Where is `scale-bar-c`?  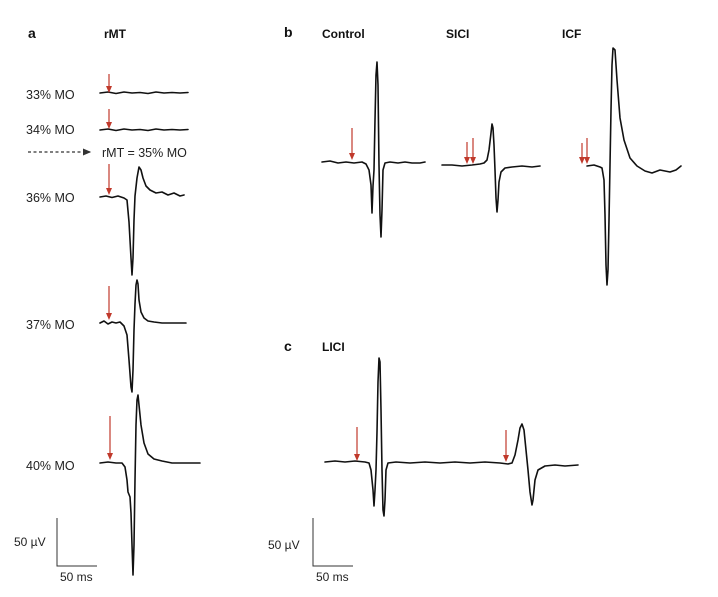
scale-bar-c is located at coordinates (332, 542).